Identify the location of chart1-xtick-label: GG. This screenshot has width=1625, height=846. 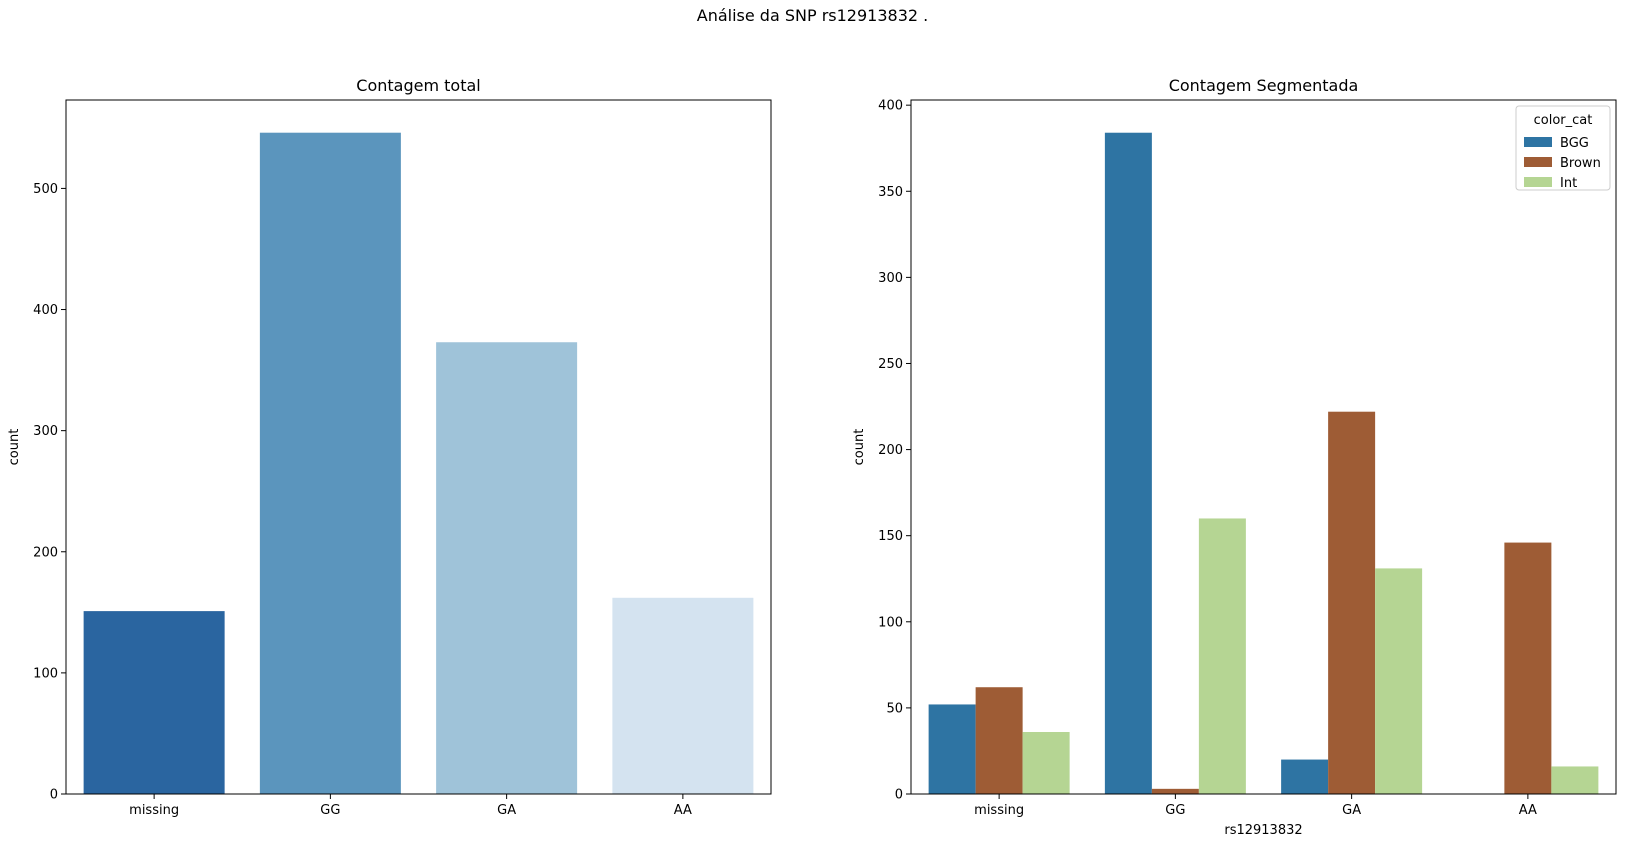
(330, 810).